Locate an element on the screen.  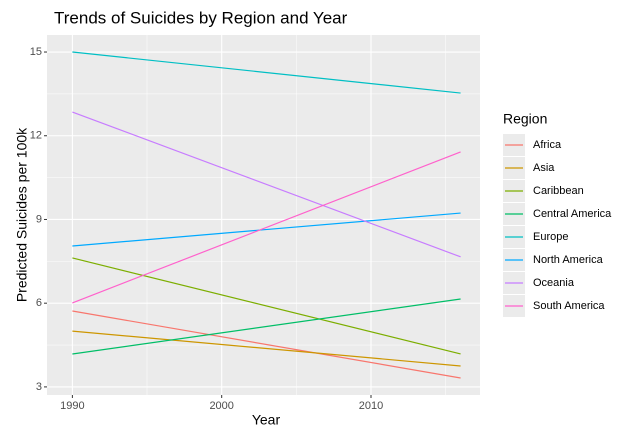
x-tick-label: 2010 is located at coordinates (371, 406).